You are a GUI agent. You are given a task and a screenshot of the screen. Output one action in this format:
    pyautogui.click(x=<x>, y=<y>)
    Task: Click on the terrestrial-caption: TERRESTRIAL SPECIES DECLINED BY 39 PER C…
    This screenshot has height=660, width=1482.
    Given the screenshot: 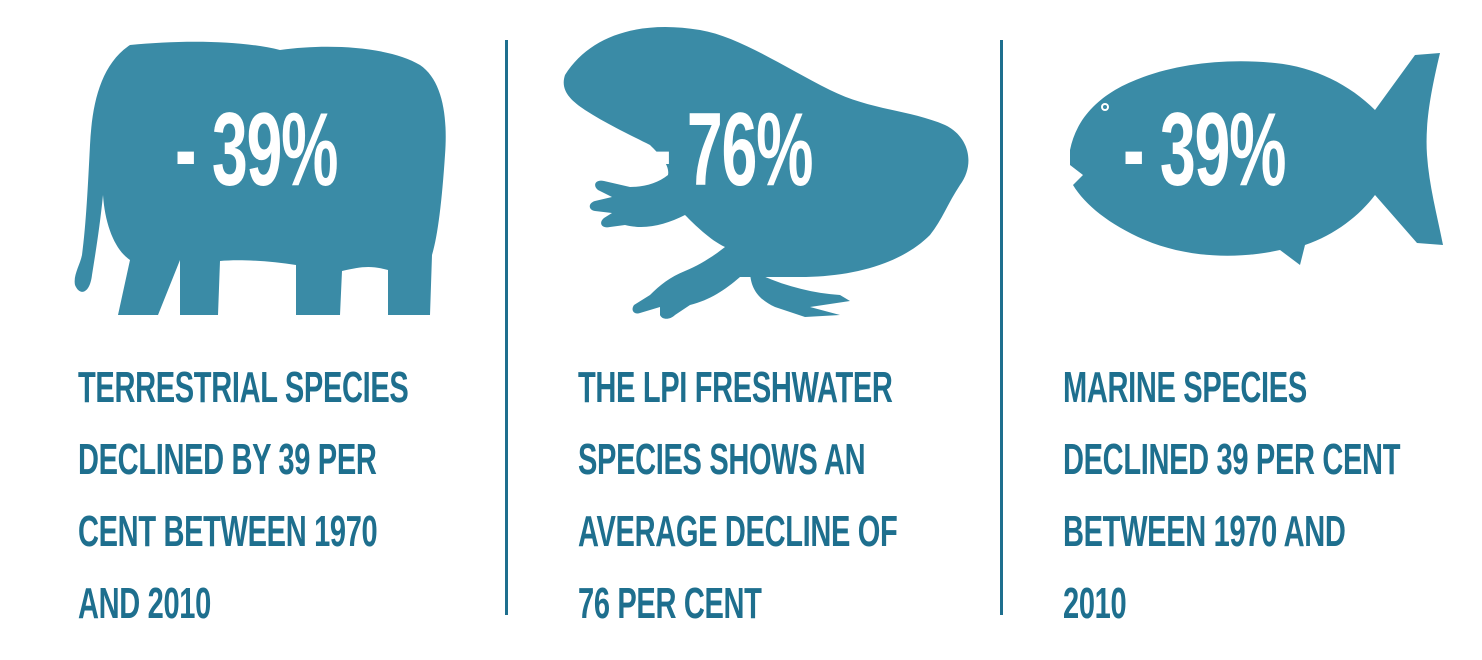 What is the action you would take?
    pyautogui.click(x=328, y=496)
    